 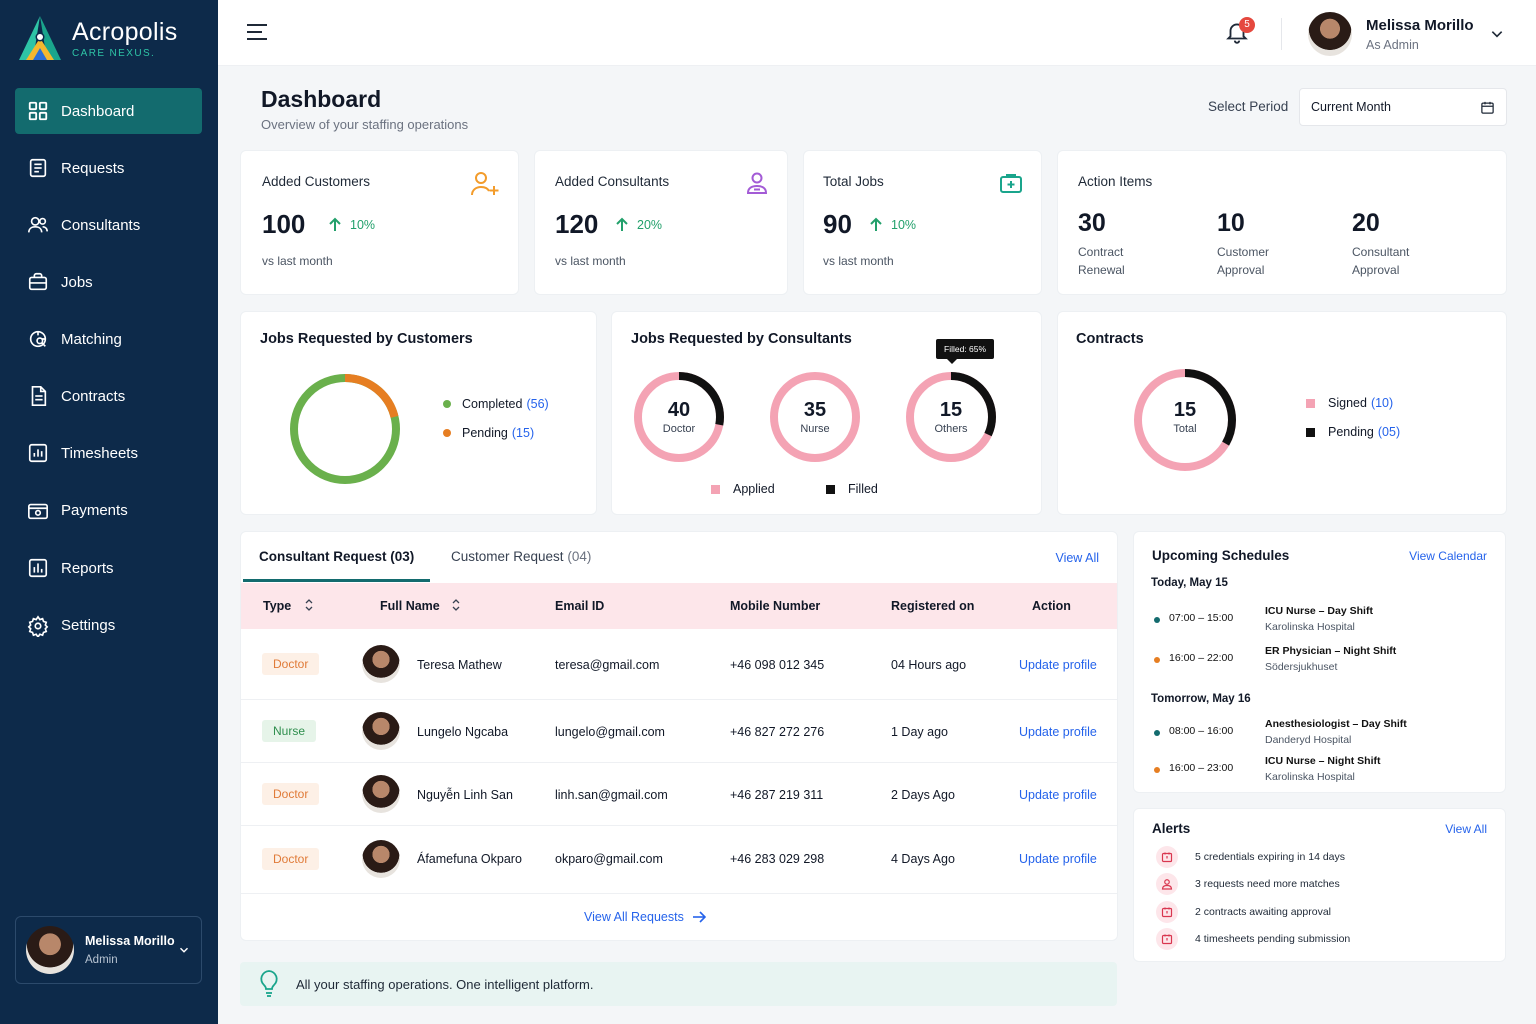 I want to click on sidebar-user-card: Melissa Morillo Admin, so click(x=108, y=950).